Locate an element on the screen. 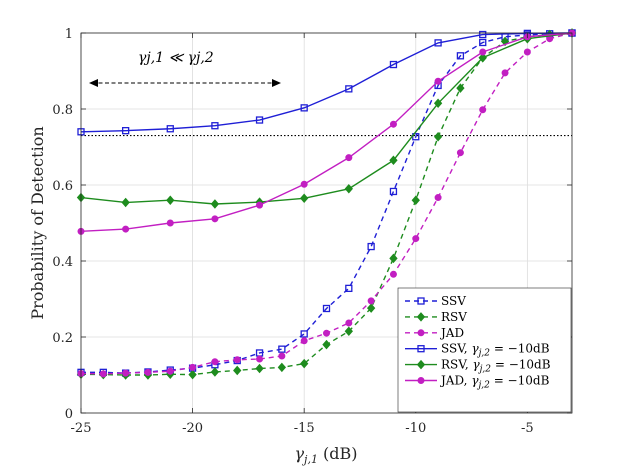  annotation: γj,1 ≪ γj,2 is located at coordinates (185, 68).